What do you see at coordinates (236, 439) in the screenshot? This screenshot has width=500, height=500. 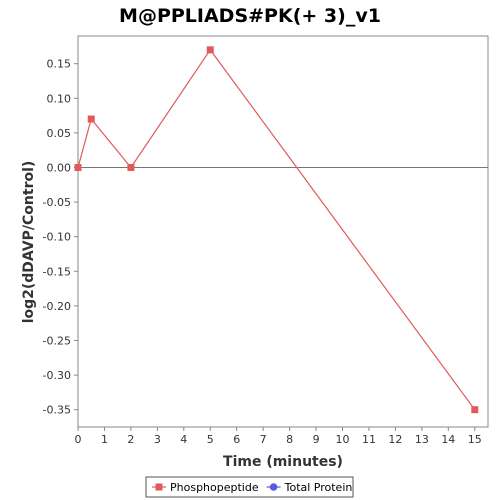 I see `x-tick-label: 6` at bounding box center [236, 439].